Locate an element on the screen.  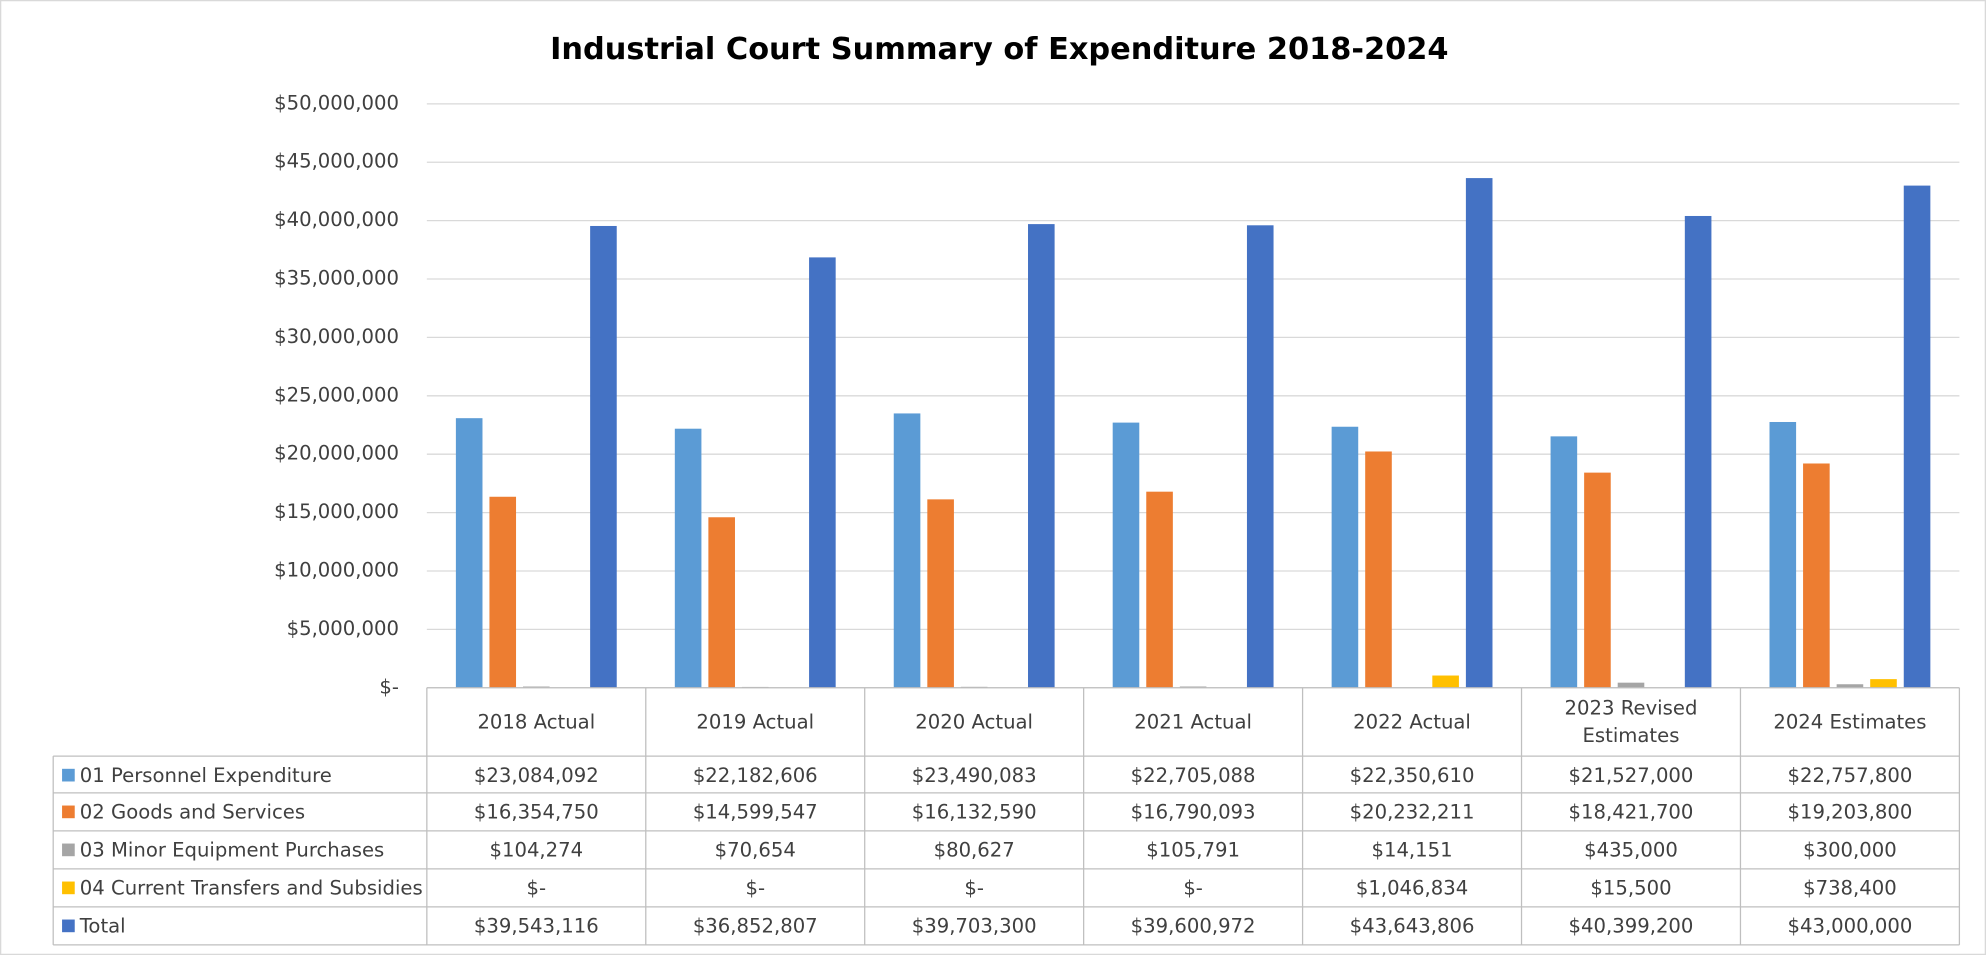
table-value: $23,084,092 is located at coordinates (536, 775).